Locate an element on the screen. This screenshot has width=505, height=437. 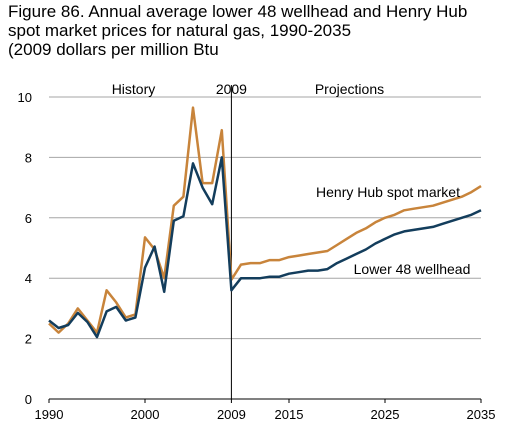
y-tick-label: 0 is located at coordinates (28, 399).